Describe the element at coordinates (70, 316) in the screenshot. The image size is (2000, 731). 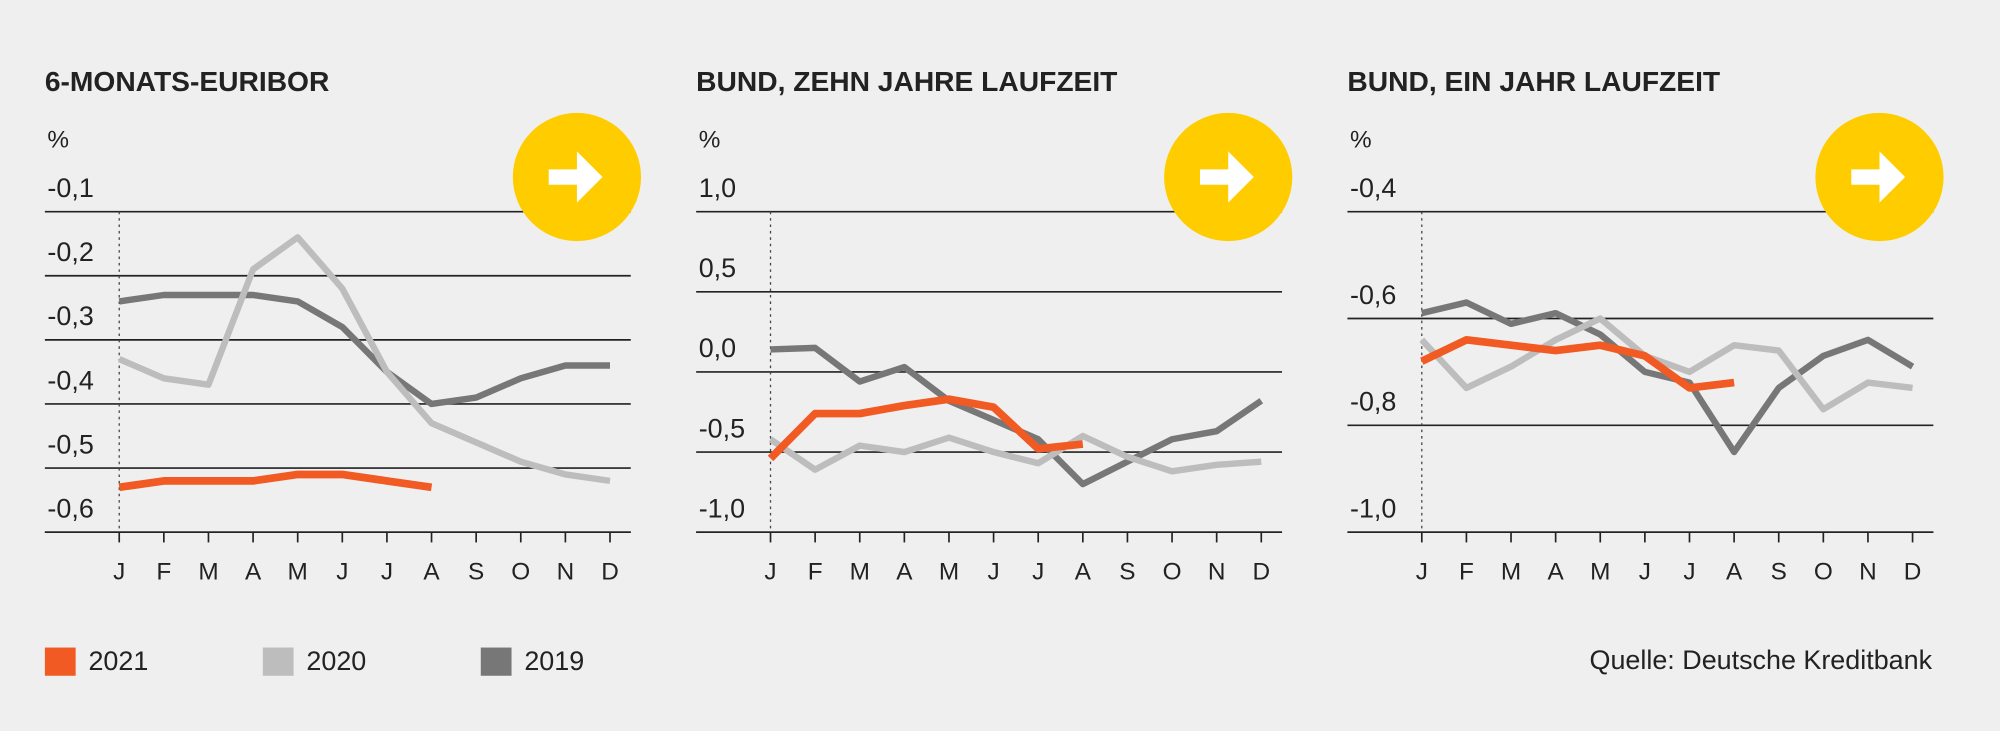
I see `y-tick-label: -0,3` at that location.